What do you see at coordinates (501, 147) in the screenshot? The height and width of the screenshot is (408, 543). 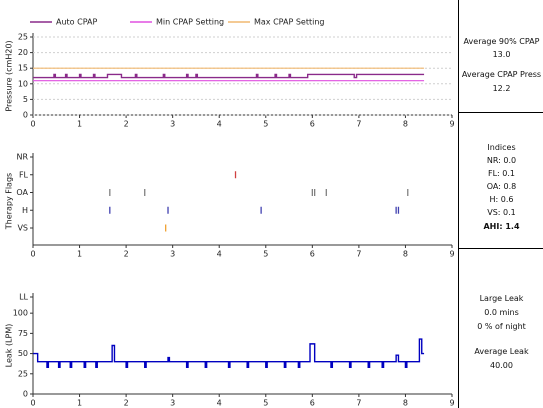 I see `indices-title: Indices` at bounding box center [501, 147].